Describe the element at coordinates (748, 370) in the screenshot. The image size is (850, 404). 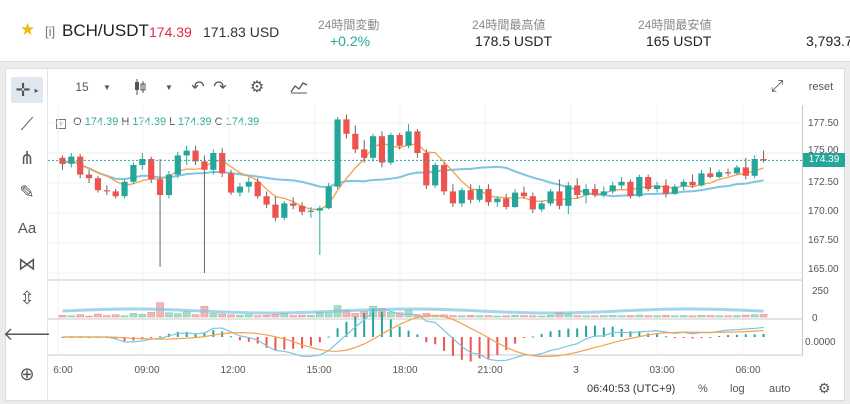
I see `time-tick: 06:00` at that location.